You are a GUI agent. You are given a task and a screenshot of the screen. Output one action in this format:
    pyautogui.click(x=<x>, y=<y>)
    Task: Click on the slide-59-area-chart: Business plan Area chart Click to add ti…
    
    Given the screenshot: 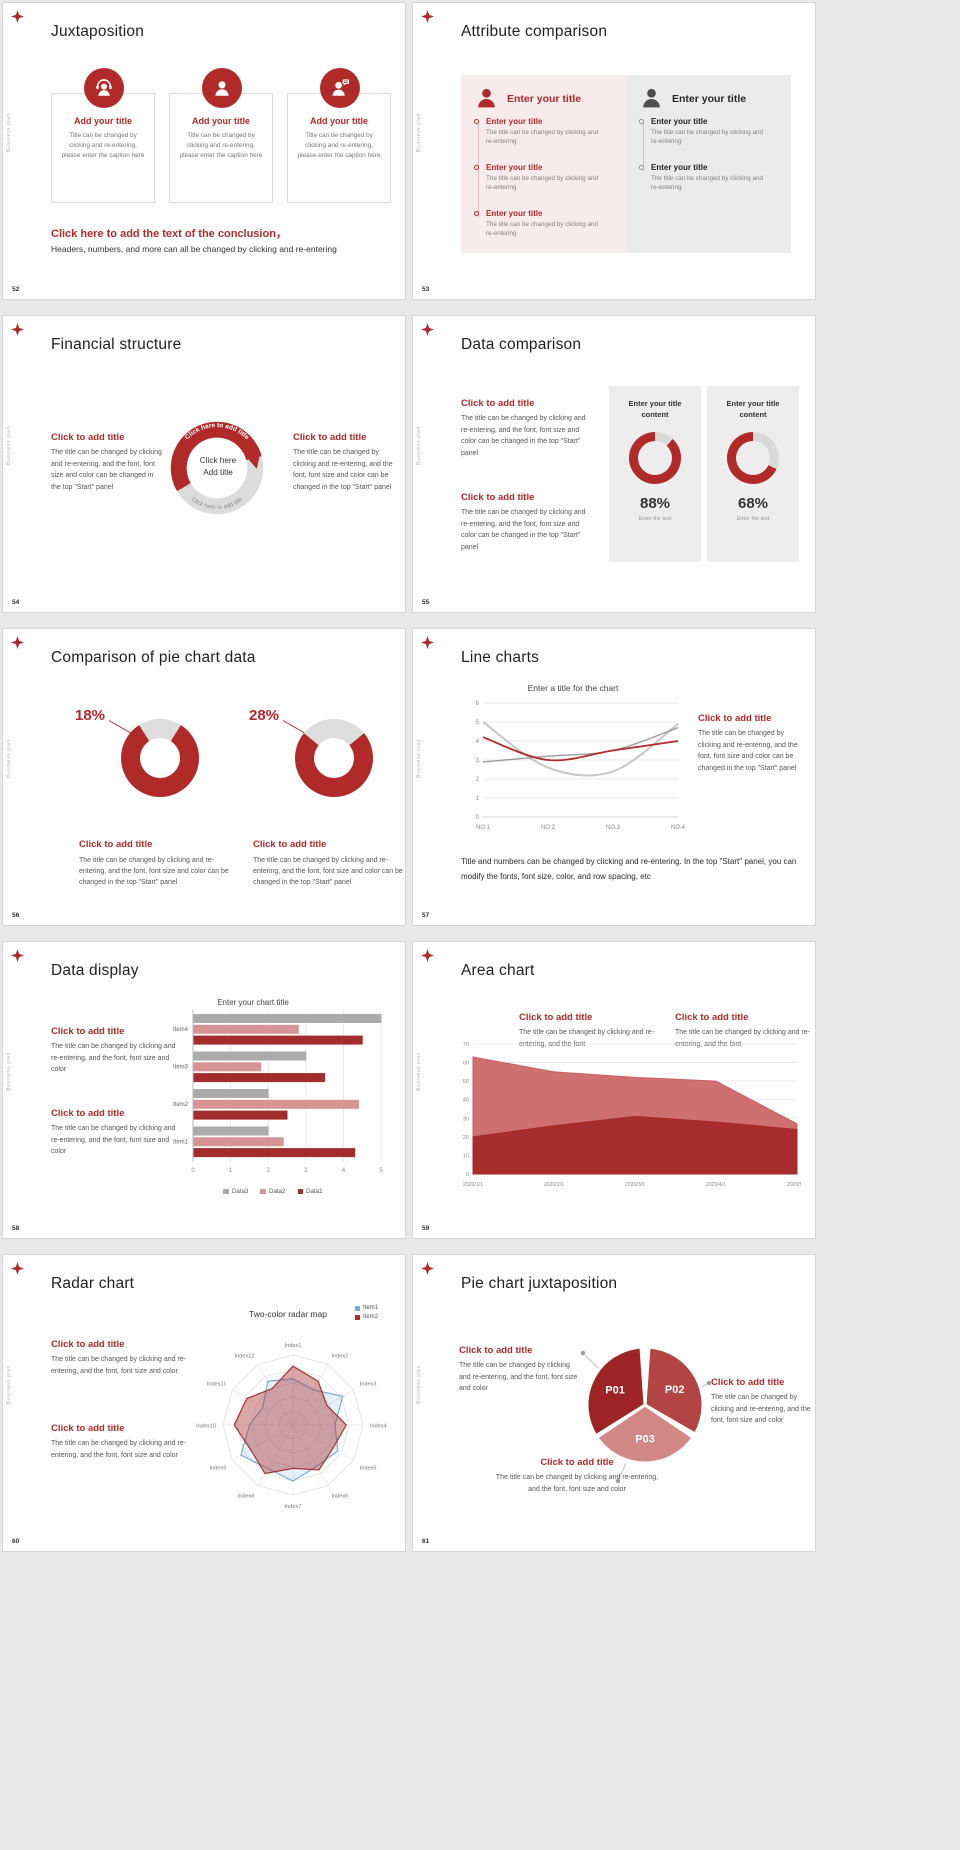 What is the action you would take?
    pyautogui.click(x=614, y=1090)
    